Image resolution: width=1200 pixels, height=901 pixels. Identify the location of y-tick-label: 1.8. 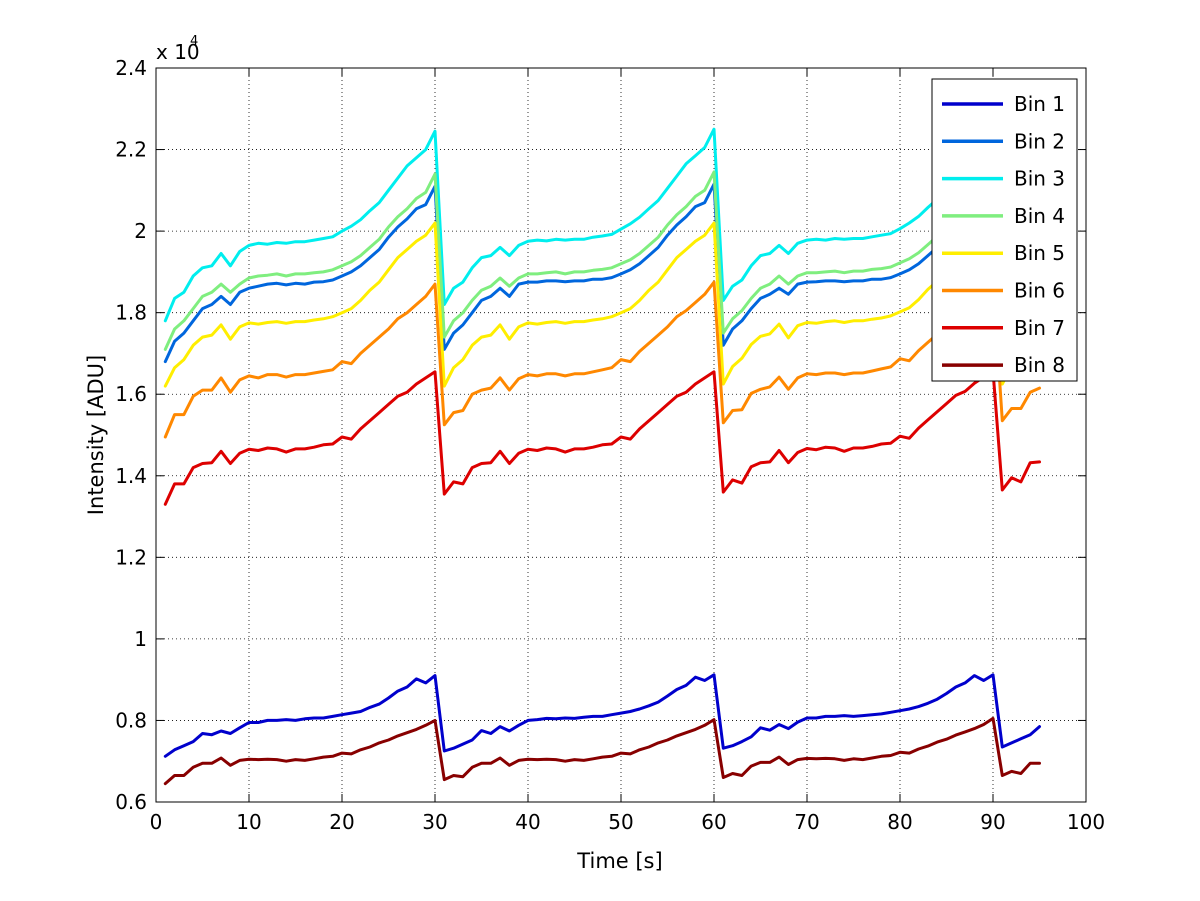
(131, 313).